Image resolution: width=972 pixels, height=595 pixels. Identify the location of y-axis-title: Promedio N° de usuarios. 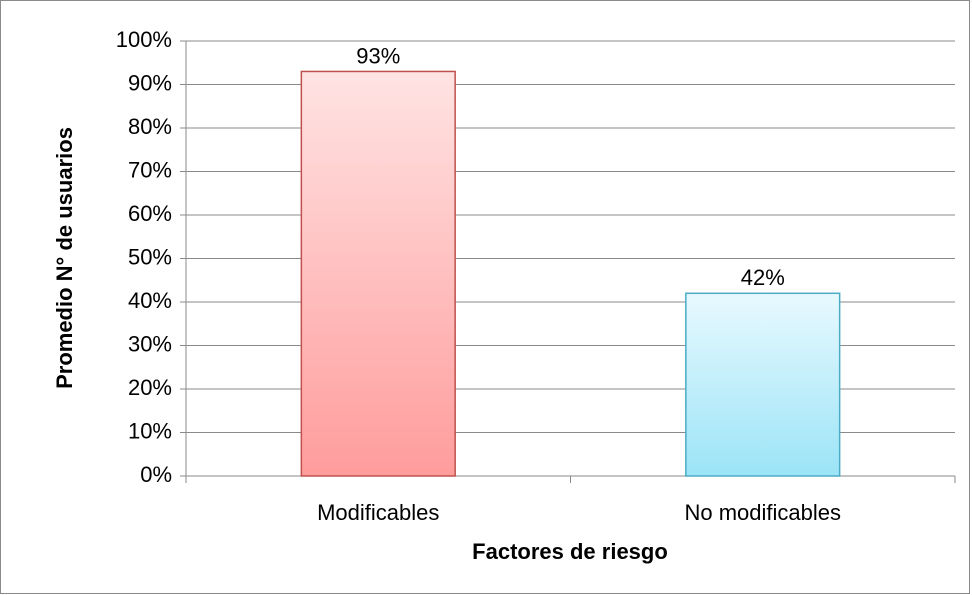
(64, 258).